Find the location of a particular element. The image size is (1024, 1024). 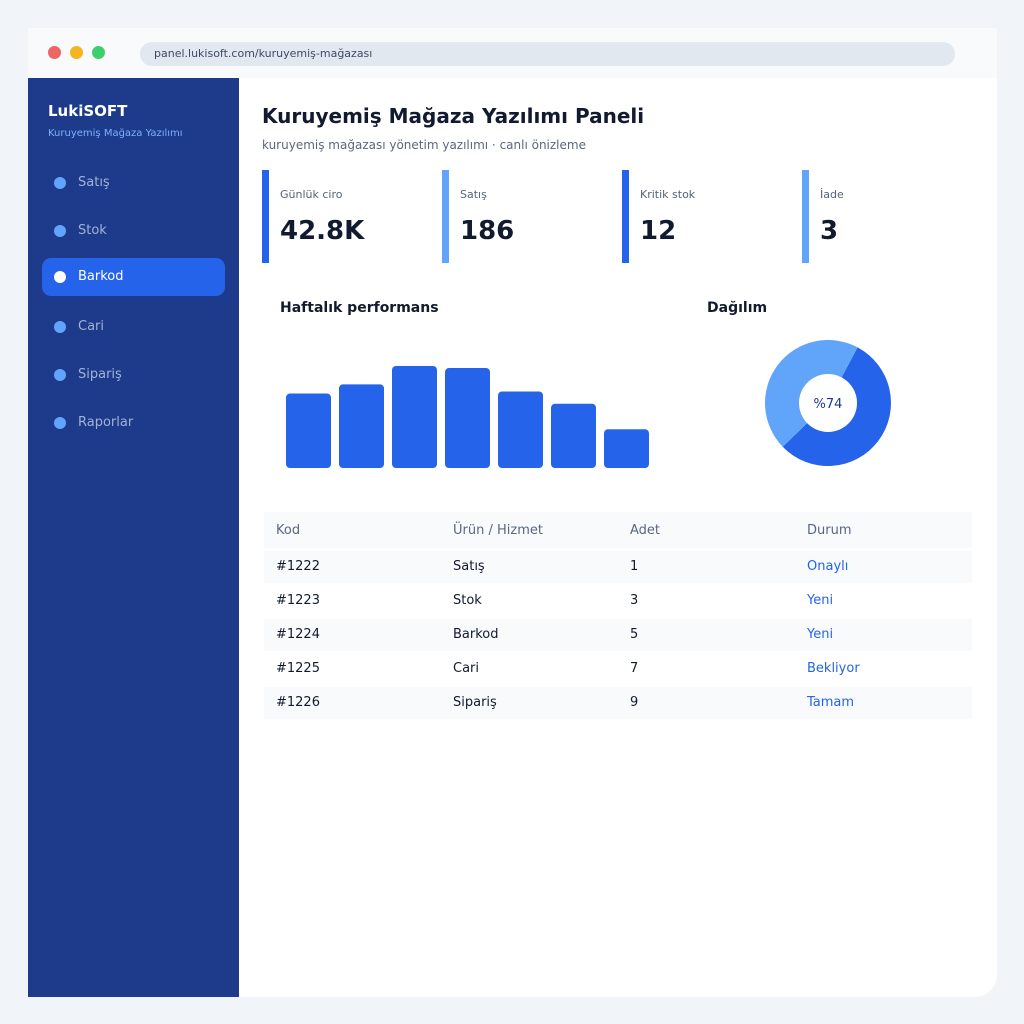

row-quantity: 9 is located at coordinates (634, 702).